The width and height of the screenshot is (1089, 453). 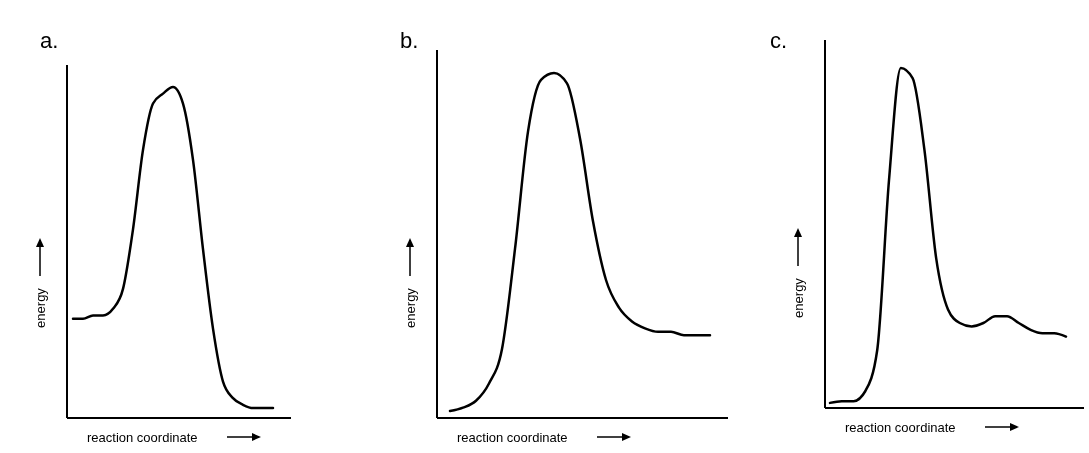 What do you see at coordinates (49, 40) in the screenshot?
I see `chart-title: a.` at bounding box center [49, 40].